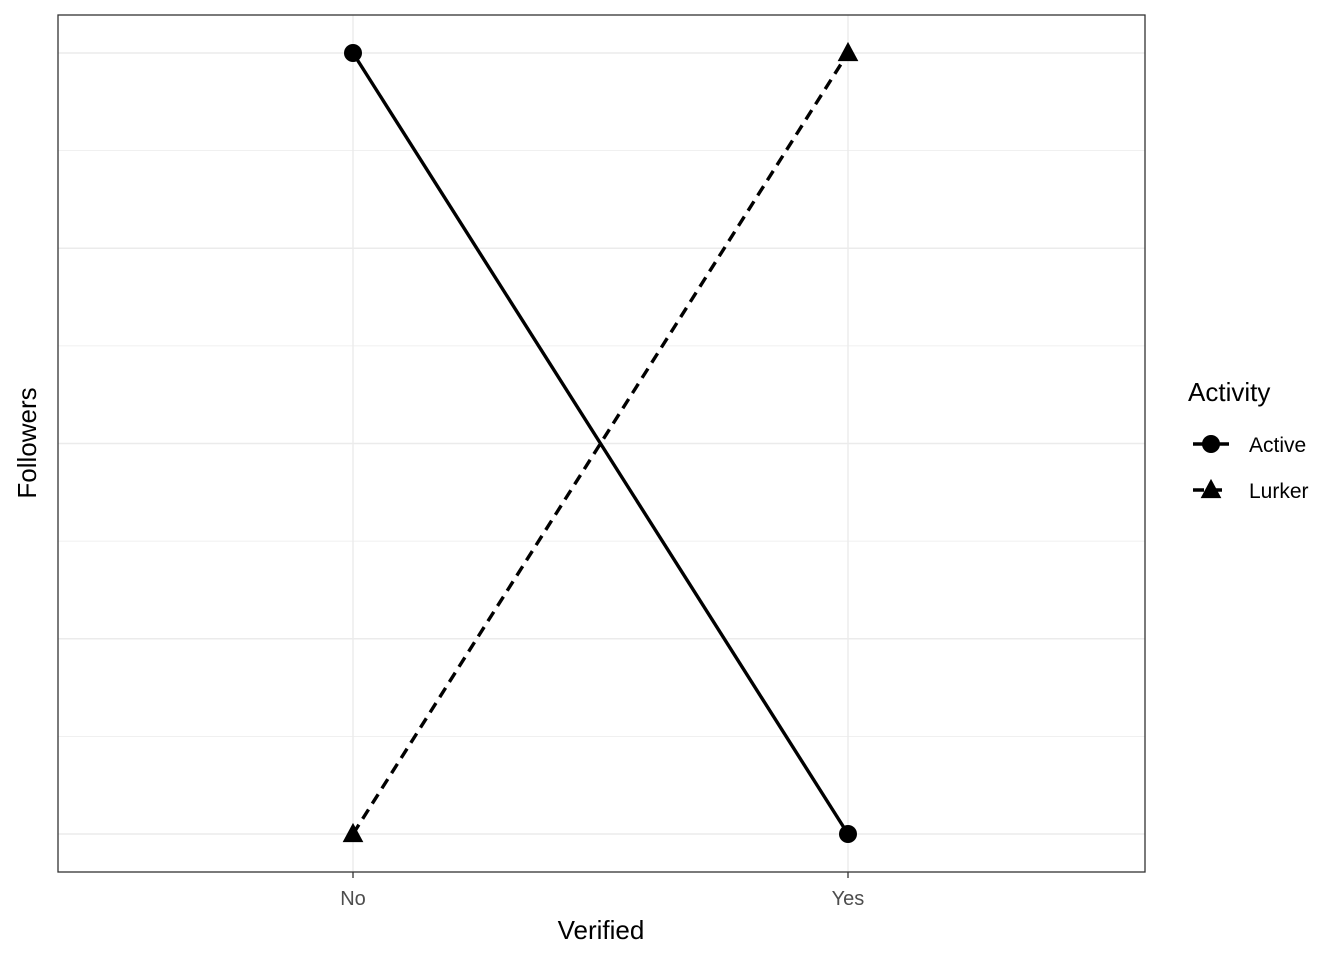 The height and width of the screenshot is (960, 1344). I want to click on data-point-lurker-yes, so click(848, 51).